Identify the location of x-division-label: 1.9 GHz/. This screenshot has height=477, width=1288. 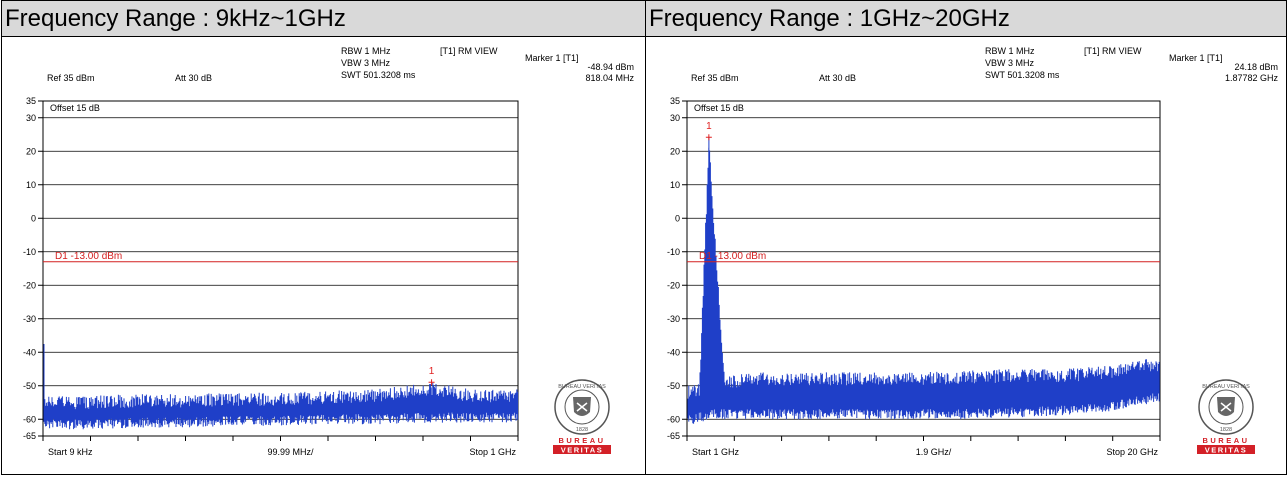
(934, 452).